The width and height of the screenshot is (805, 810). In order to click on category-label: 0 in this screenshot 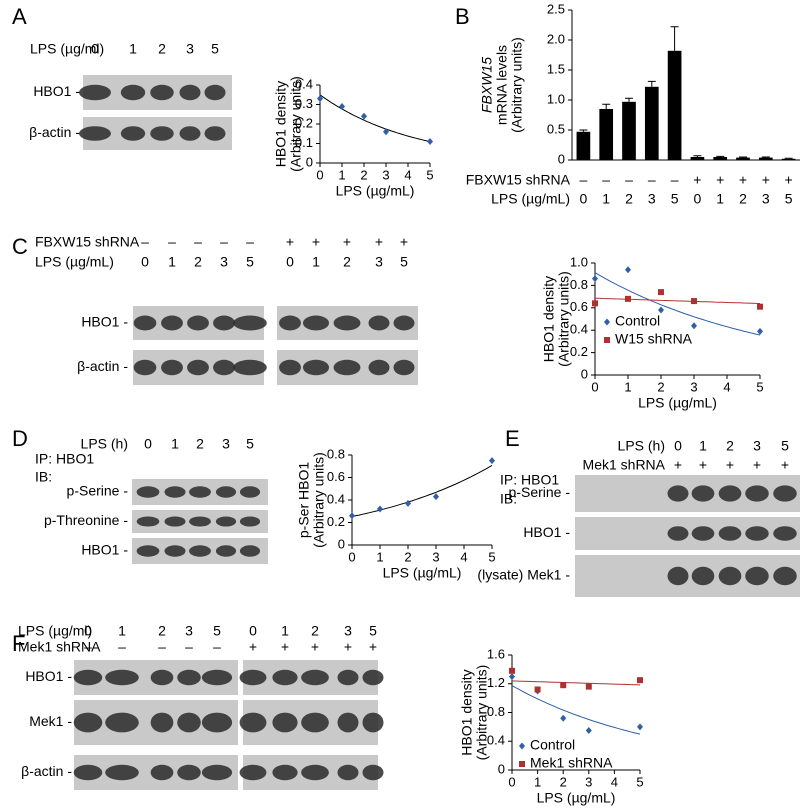, I will do `click(698, 199)`.